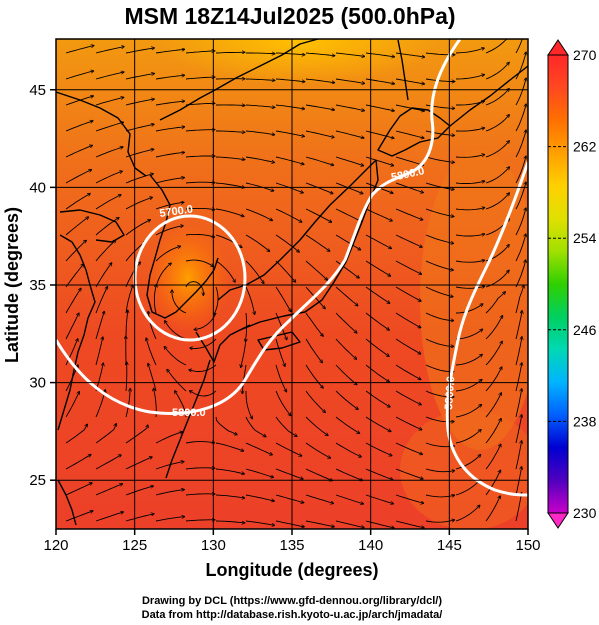  I want to click on coastline-russia, so click(239, 80).